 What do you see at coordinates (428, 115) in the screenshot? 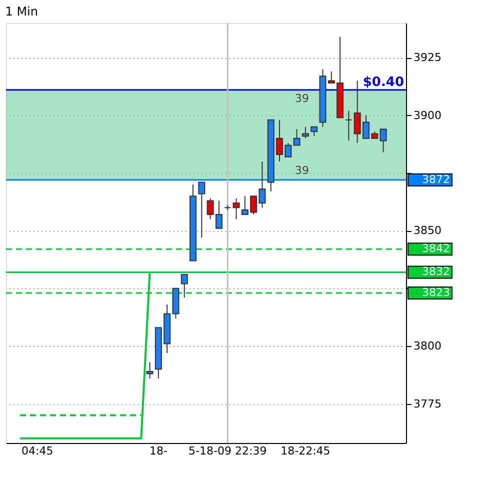
I see `y-tick-label: 3900` at bounding box center [428, 115].